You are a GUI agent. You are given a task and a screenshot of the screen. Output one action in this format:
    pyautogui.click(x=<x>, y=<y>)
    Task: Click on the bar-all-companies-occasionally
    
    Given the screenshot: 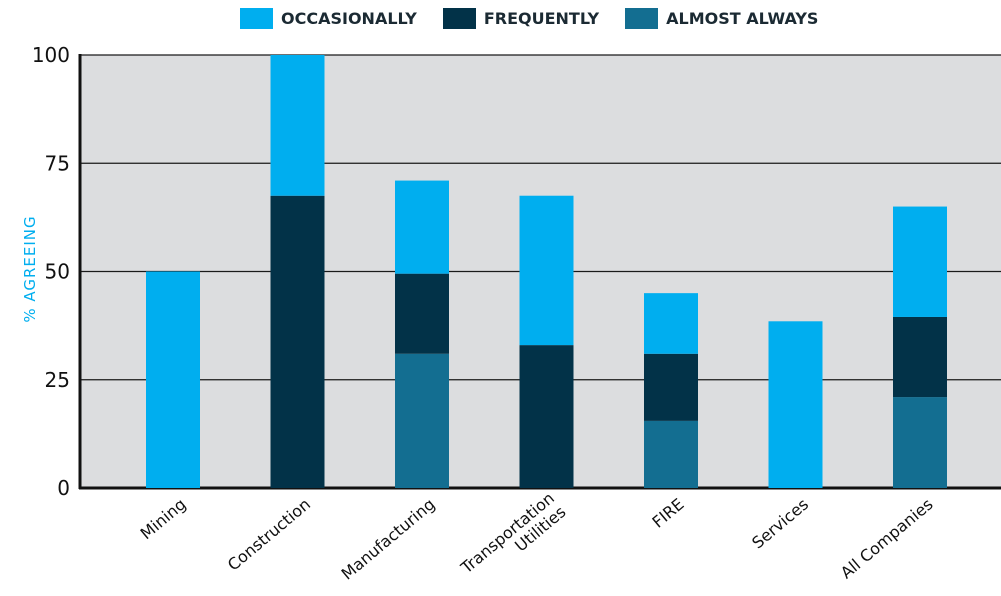 What is the action you would take?
    pyautogui.click(x=920, y=261)
    